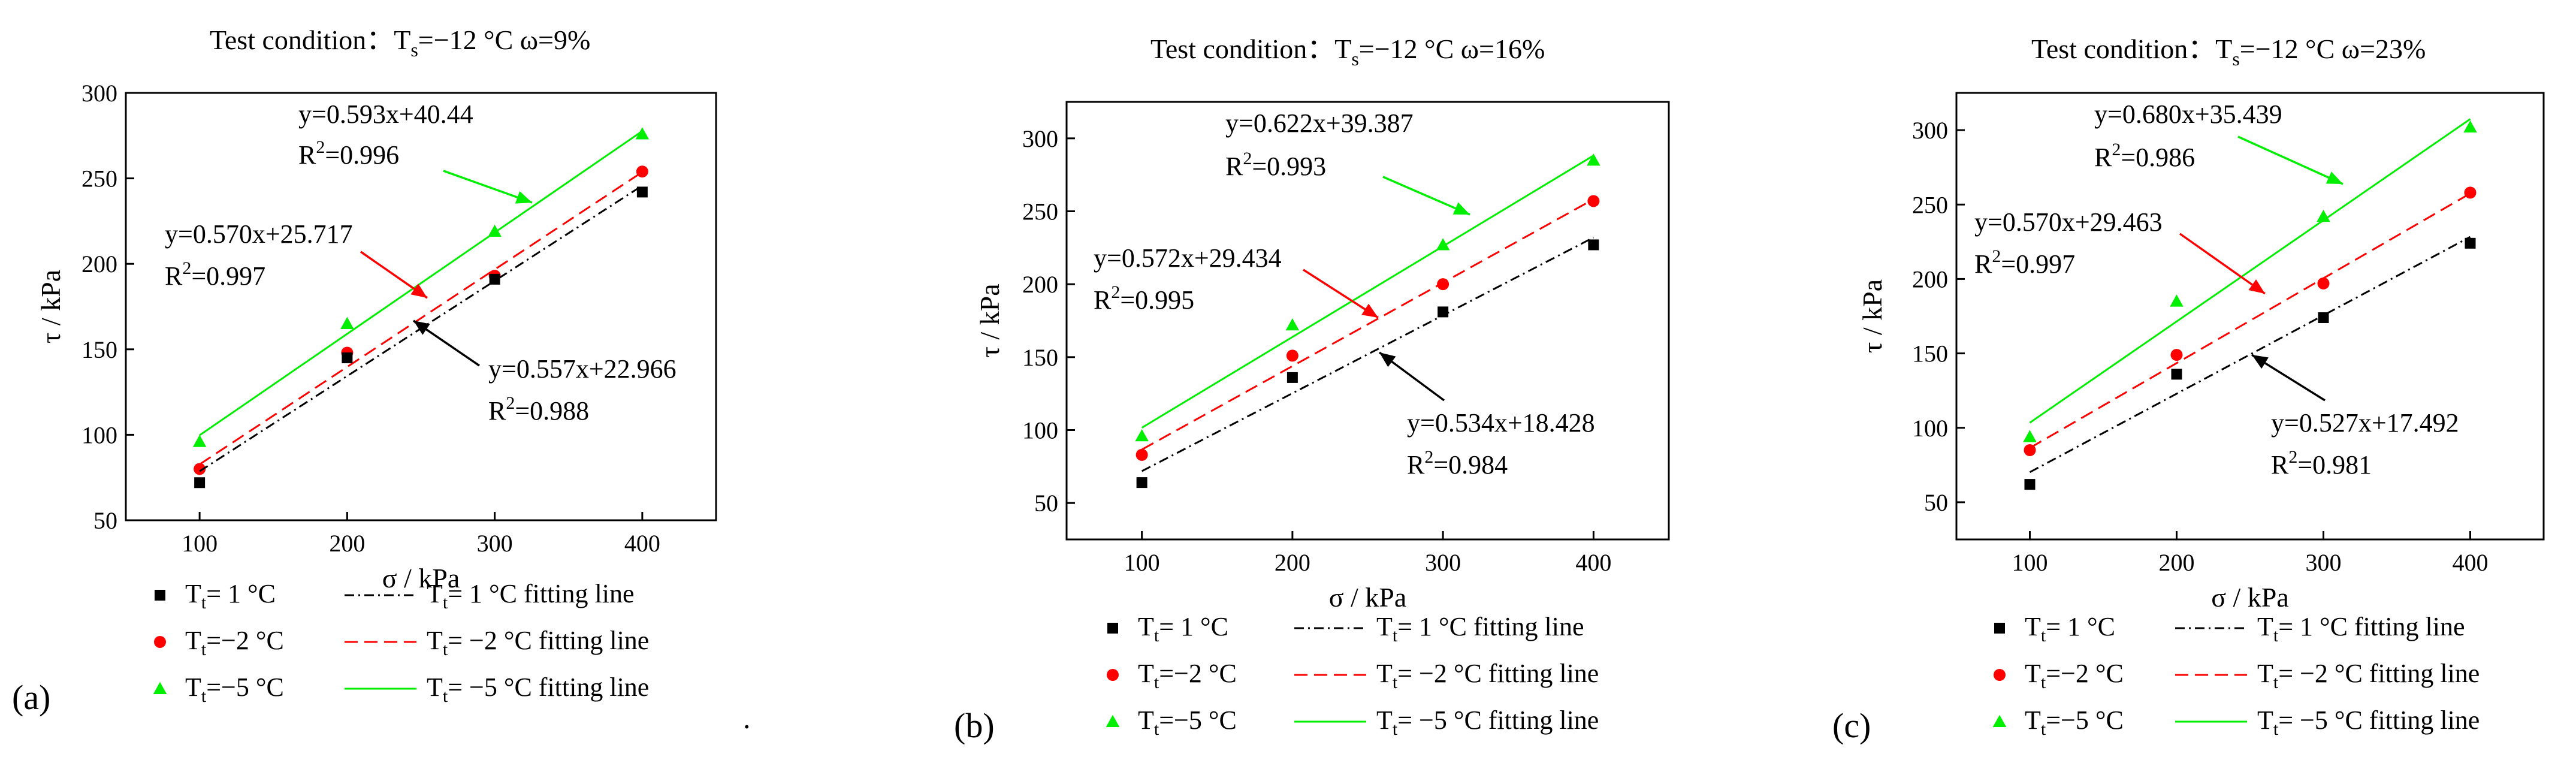 The height and width of the screenshot is (775, 2576). What do you see at coordinates (1293, 562) in the screenshot?
I see `x-tick-label: 200` at bounding box center [1293, 562].